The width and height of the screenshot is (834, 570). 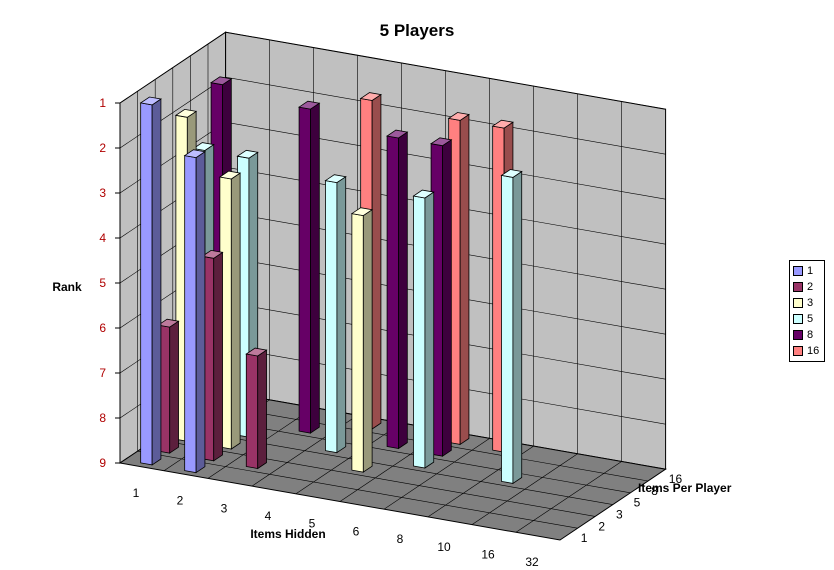 I want to click on x-tick-label: 16, so click(x=488, y=554).